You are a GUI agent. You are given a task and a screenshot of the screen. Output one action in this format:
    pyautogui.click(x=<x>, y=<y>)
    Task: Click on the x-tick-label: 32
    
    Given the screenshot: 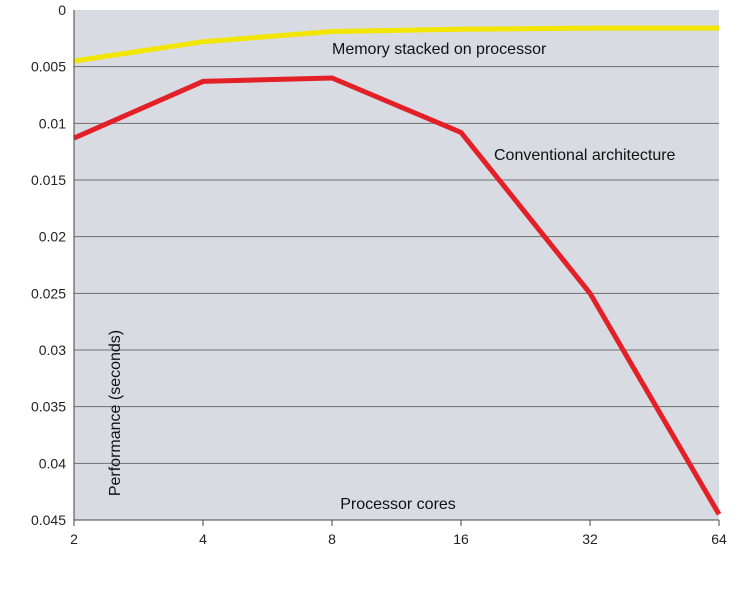 What is the action you would take?
    pyautogui.click(x=590, y=539)
    